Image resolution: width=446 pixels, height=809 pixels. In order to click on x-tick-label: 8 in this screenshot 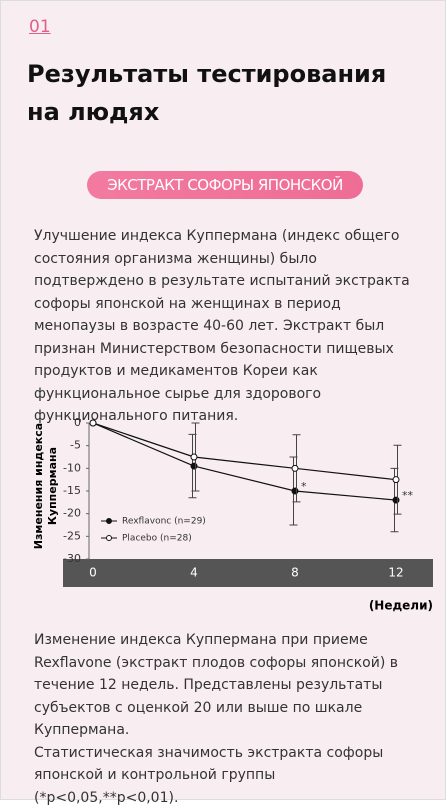, I will do `click(295, 573)`.